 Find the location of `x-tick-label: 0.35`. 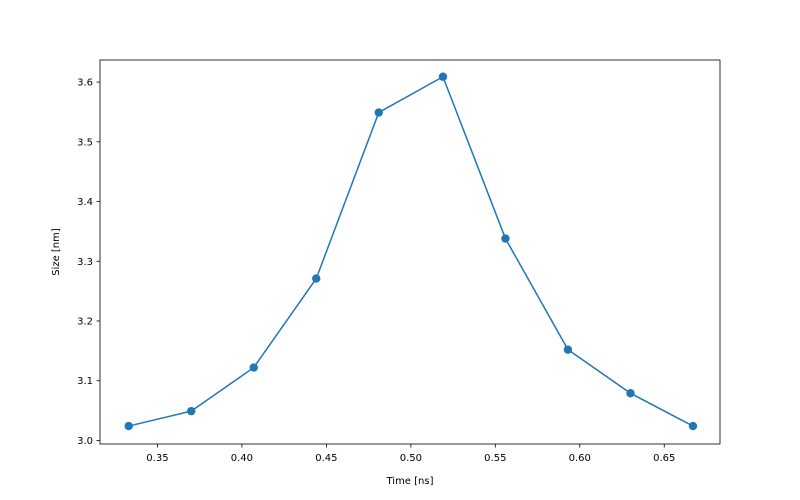

x-tick-label: 0.35 is located at coordinates (157, 458).